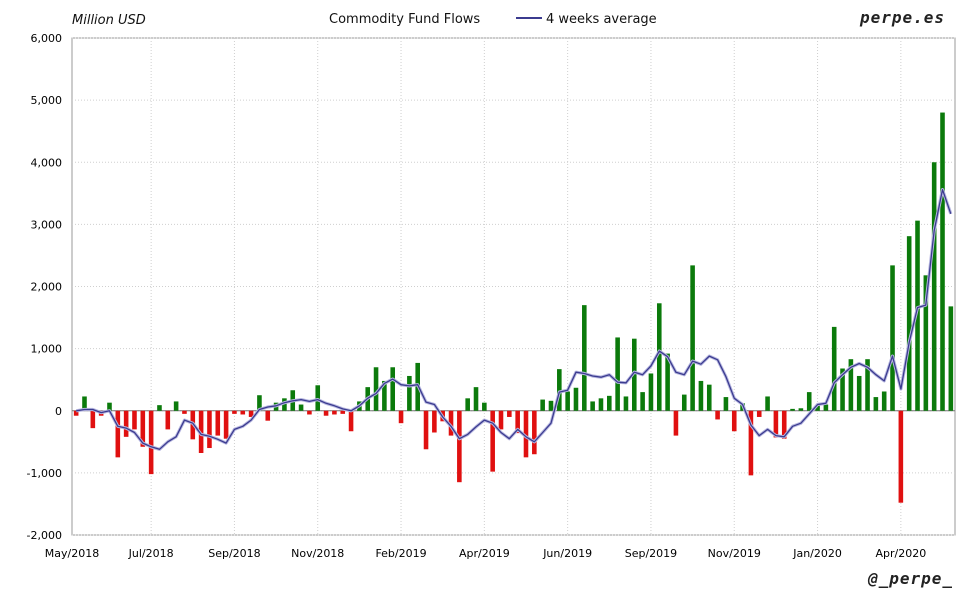 The height and width of the screenshot is (600, 980). I want to click on x-tick-label: Jul/2018, so click(151, 553).